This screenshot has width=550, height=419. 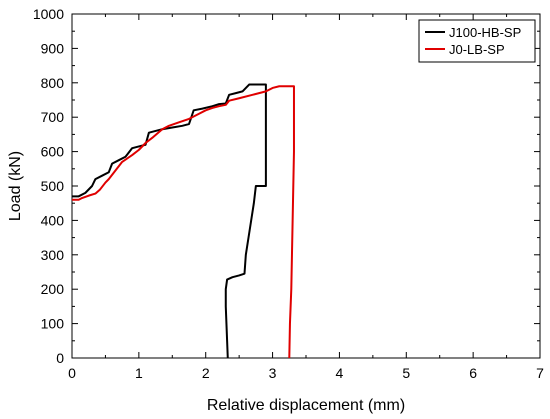 I want to click on legend-label-j0-lb-sp: J0-LB-SP, so click(x=477, y=49).